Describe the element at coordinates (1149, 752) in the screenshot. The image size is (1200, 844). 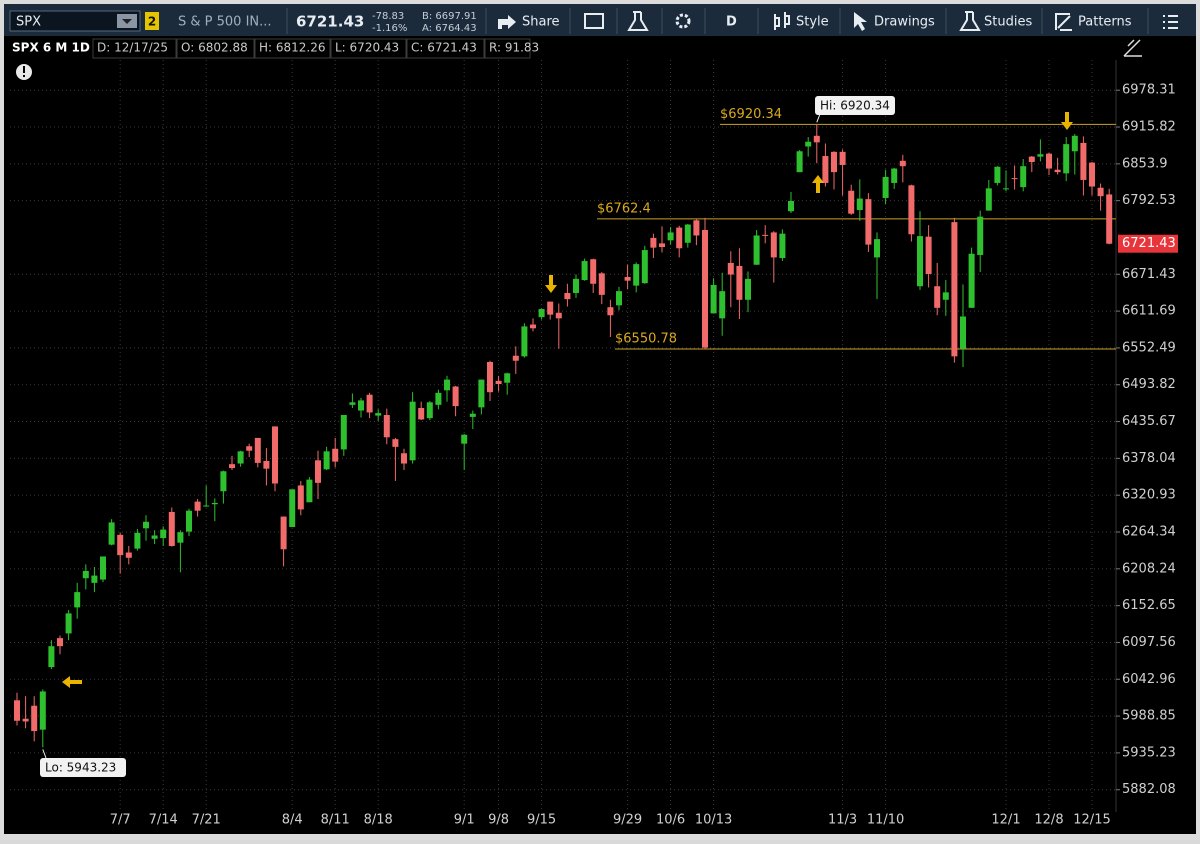
I see `y-tick-label: 5935.23` at that location.